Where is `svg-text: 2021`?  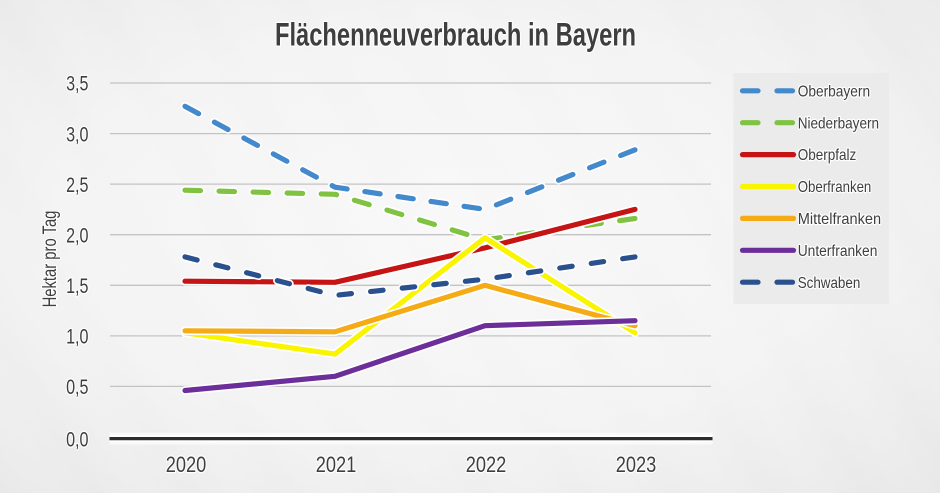
svg-text: 2021 is located at coordinates (336, 464).